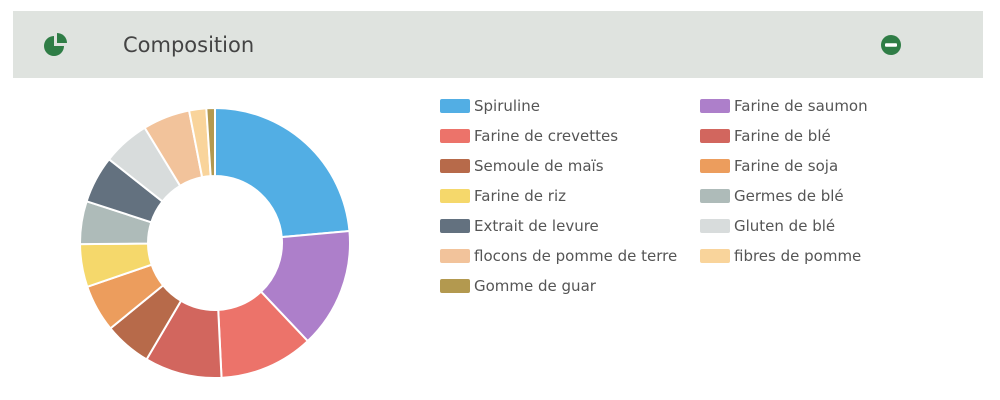  I want to click on legend-label: Farine de riz, so click(520, 196).